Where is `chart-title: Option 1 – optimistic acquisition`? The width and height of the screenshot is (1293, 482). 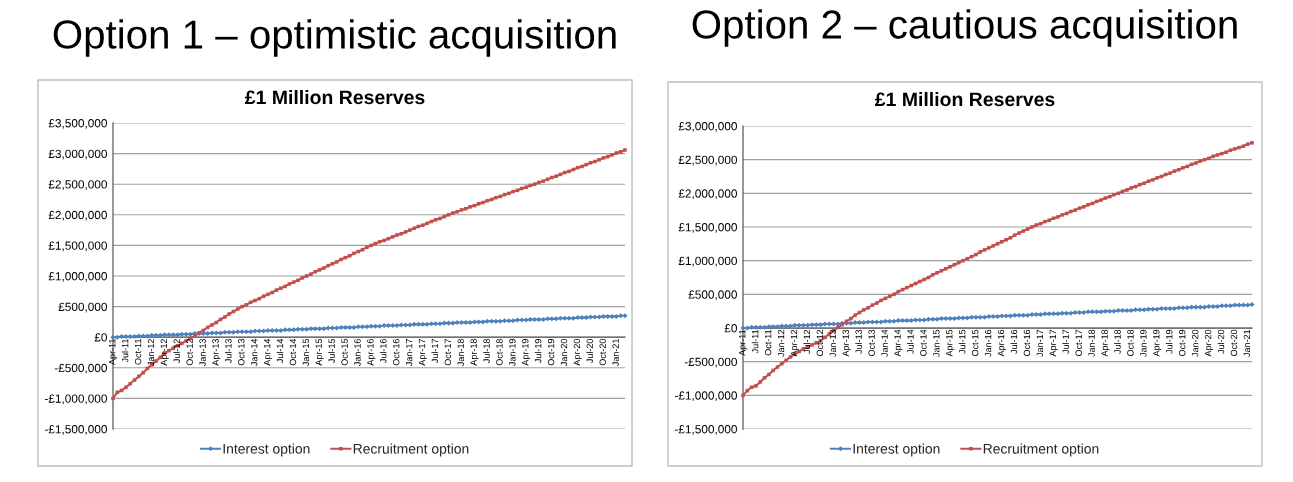 chart-title: Option 1 – optimistic acquisition is located at coordinates (334, 38).